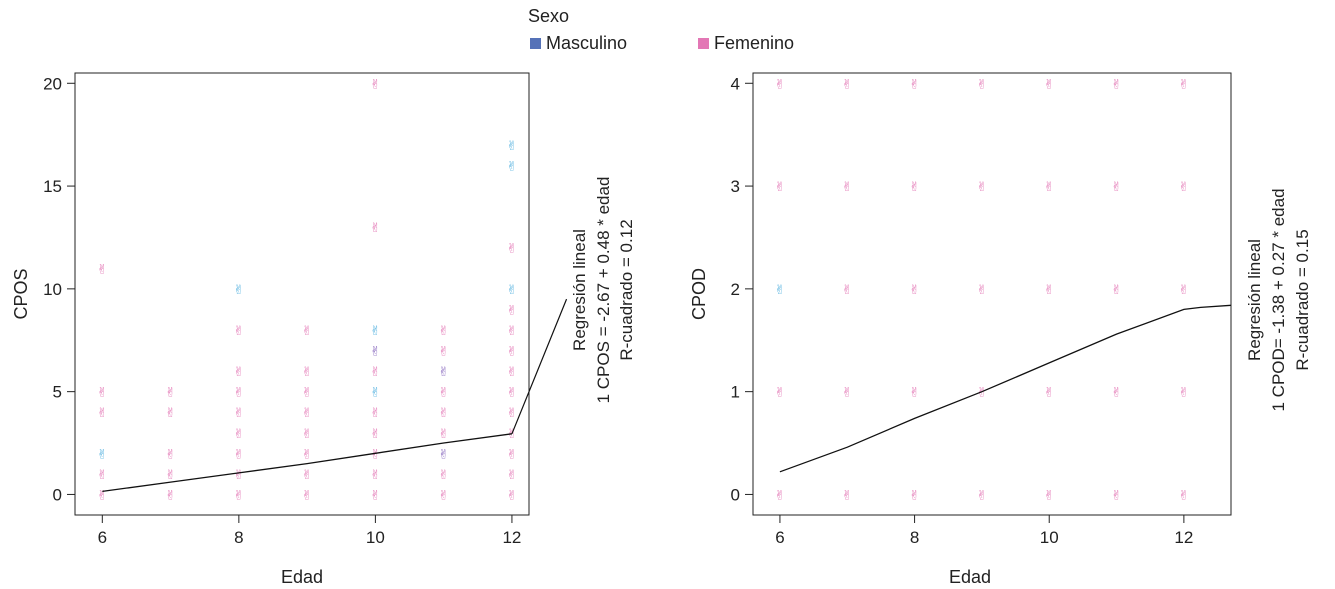  I want to click on legend: Sexo Masculino Femenino, so click(661, 29).